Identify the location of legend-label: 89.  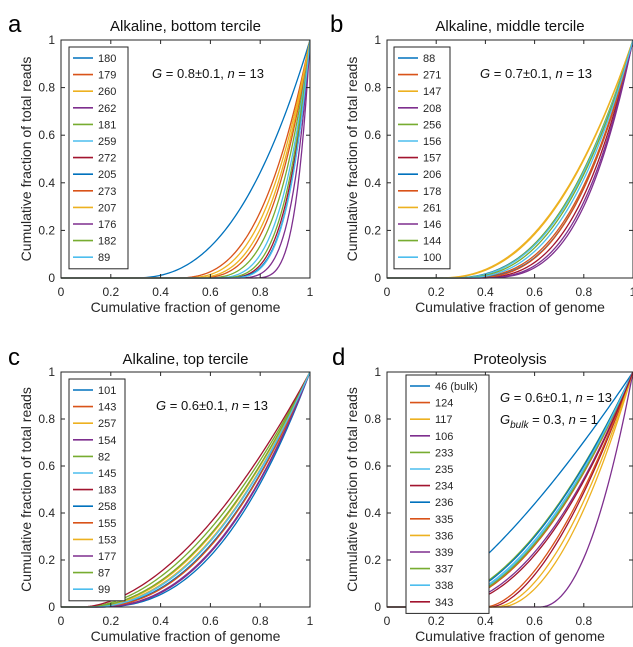
(104, 258).